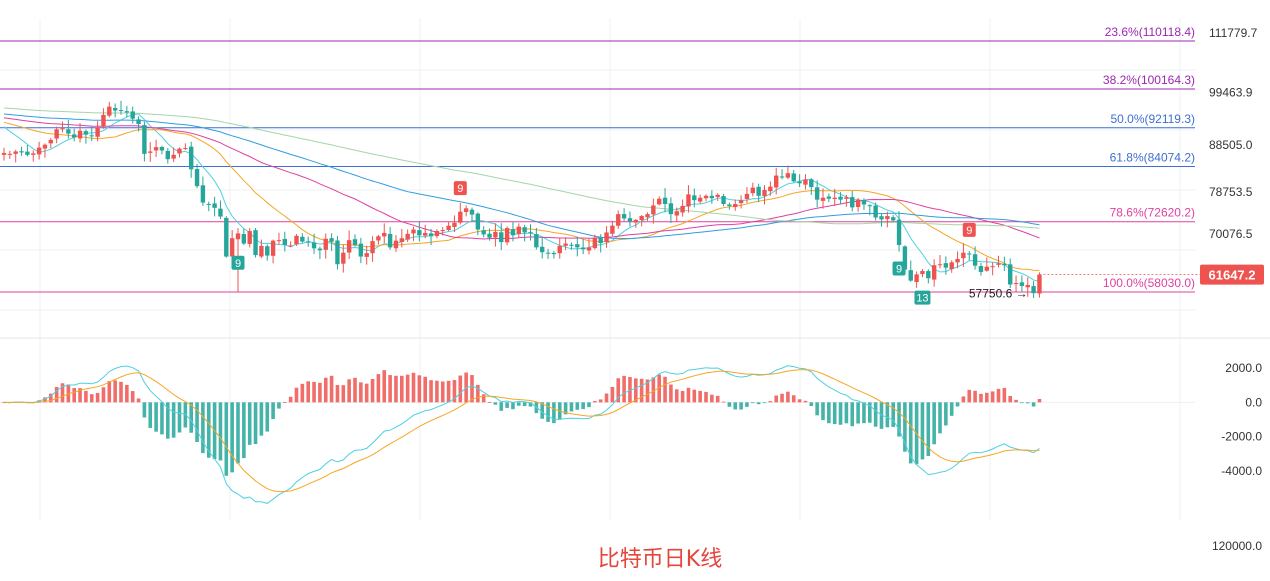 The width and height of the screenshot is (1270, 581). What do you see at coordinates (1231, 192) in the screenshot?
I see `price-tick-label: 78753.5` at bounding box center [1231, 192].